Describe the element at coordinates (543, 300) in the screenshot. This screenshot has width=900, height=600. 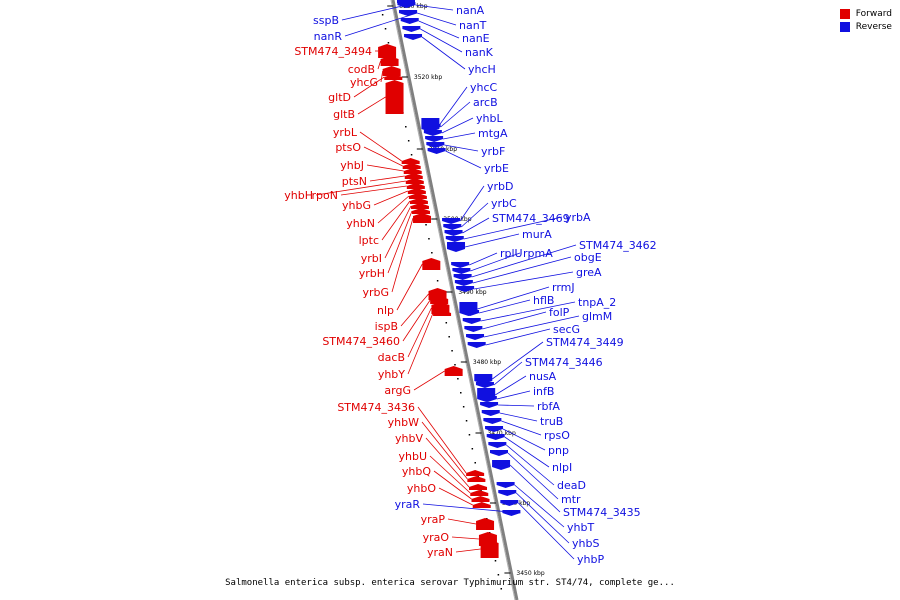
I see `gene-label: hflB` at that location.